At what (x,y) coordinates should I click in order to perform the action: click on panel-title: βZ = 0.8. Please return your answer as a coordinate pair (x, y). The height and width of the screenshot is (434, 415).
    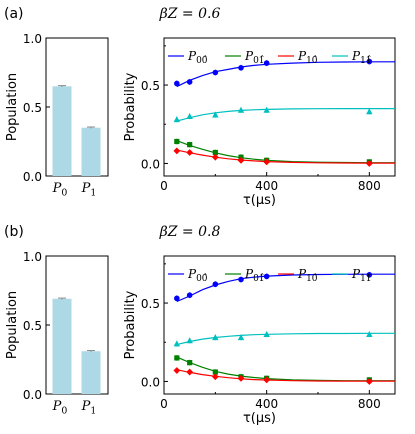
    Looking at the image, I should click on (190, 232).